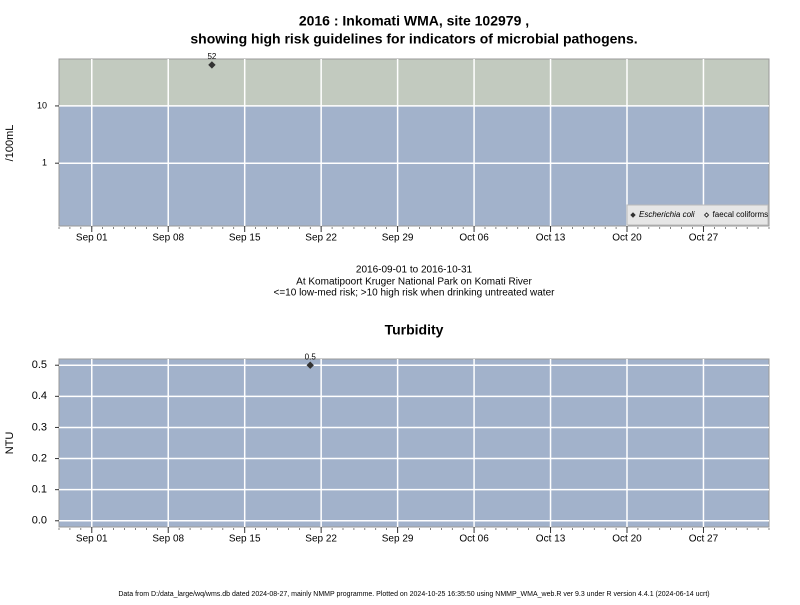 The height and width of the screenshot is (605, 800). What do you see at coordinates (10, 143) in the screenshot?
I see `y-axis-label: /100mL` at bounding box center [10, 143].